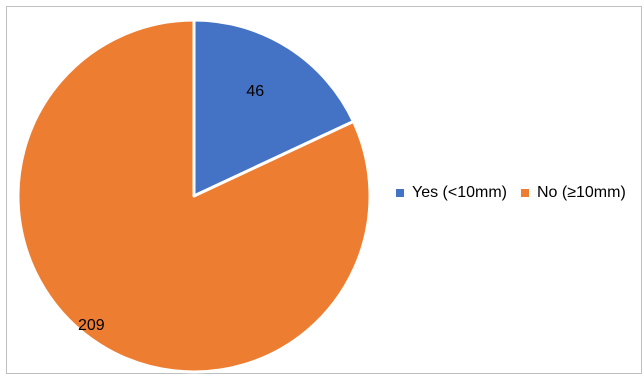 The image size is (644, 376). Describe the element at coordinates (581, 192) in the screenshot. I see `legend-label-no: No (≥10mm)` at that location.